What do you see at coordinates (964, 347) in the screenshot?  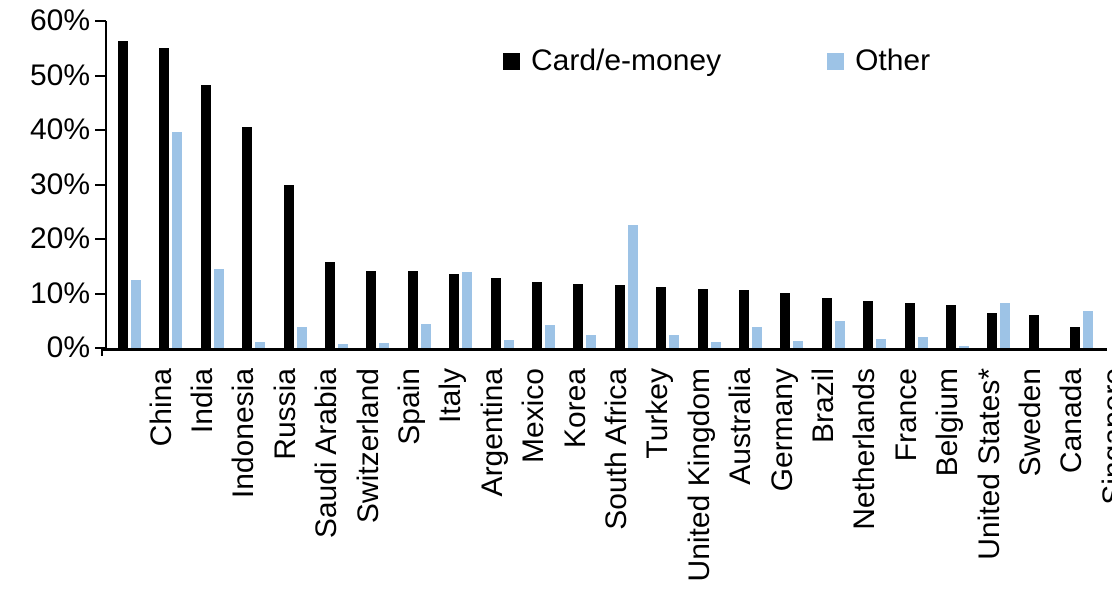 I see `bar-other-united-states` at bounding box center [964, 347].